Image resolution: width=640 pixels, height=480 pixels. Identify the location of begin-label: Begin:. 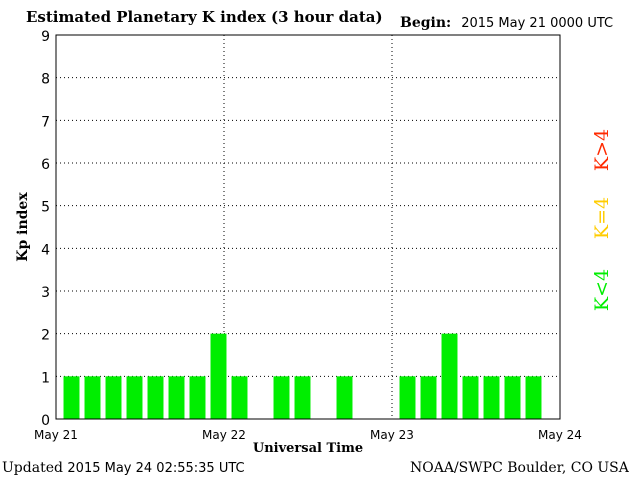
(426, 23).